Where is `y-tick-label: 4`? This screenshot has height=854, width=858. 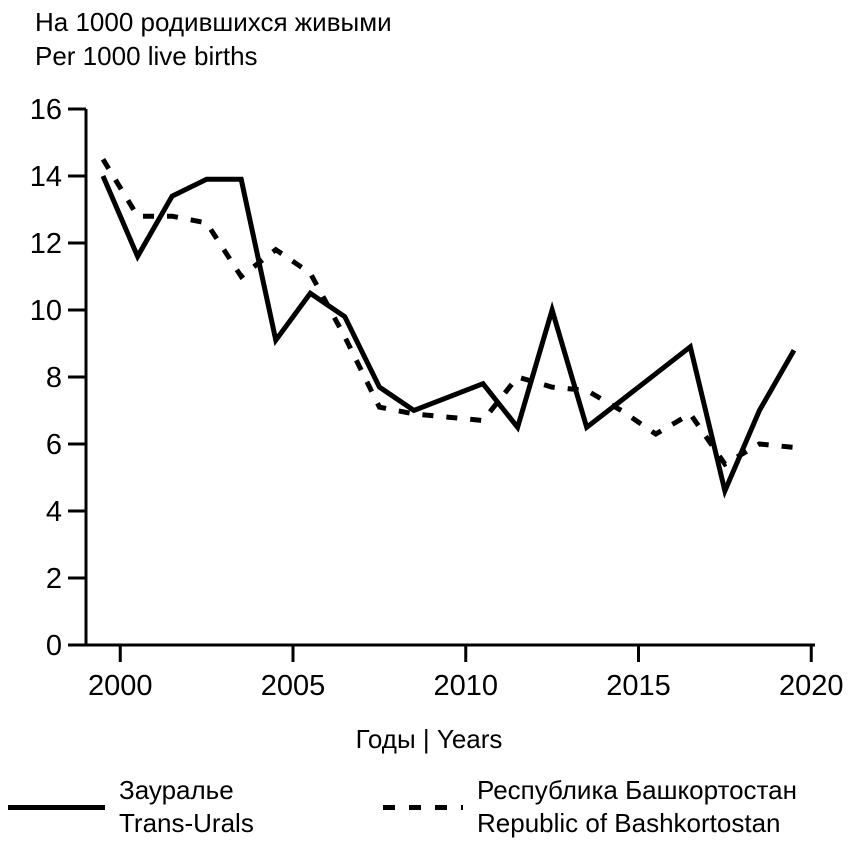 y-tick-label: 4 is located at coordinates (54, 512).